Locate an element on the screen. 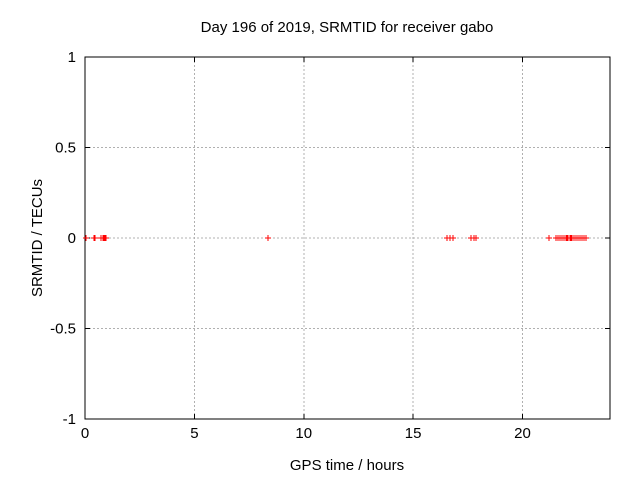 Image resolution: width=640 pixels, height=480 pixels. data-points is located at coordinates (336, 238).